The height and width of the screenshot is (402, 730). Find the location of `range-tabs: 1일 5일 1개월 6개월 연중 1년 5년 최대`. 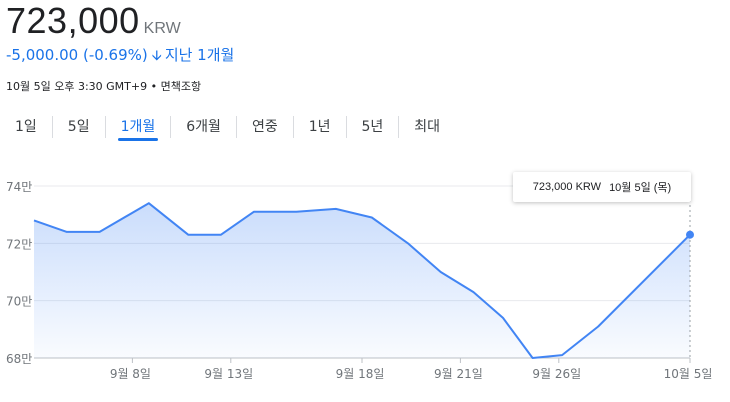

range-tabs: 1일 5일 1개월 6개월 연중 1년 5년 최대 is located at coordinates (227, 127).